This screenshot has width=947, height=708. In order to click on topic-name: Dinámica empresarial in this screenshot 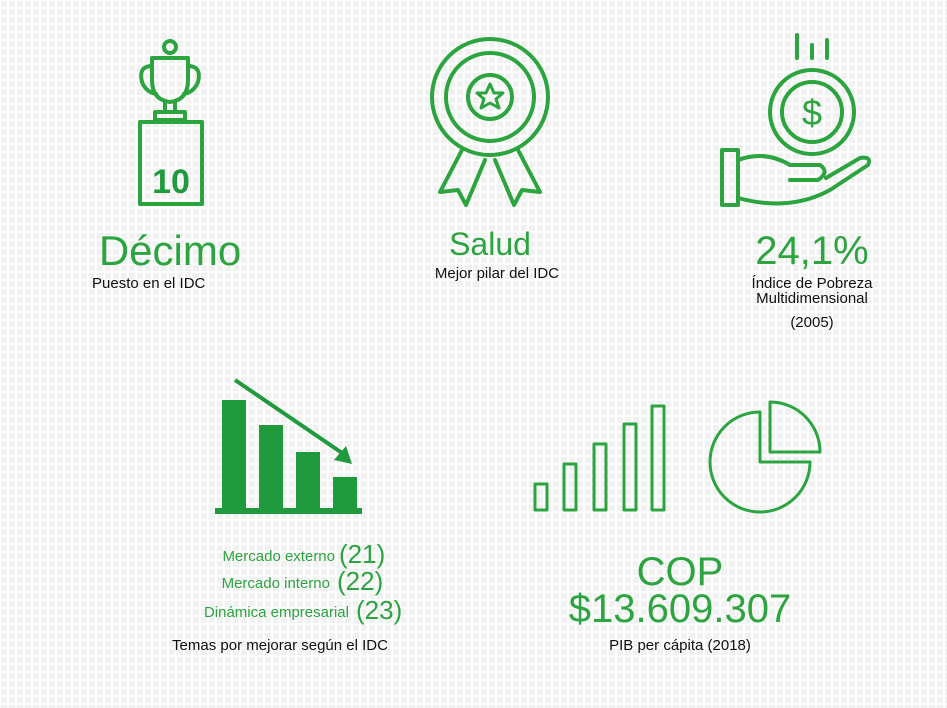, I will do `click(276, 612)`.